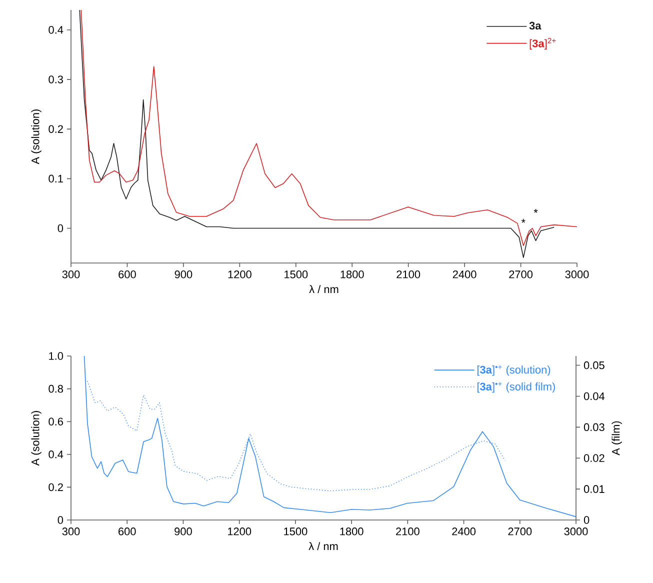 The height and width of the screenshot is (583, 653). I want to click on y-tick-label: 0.6, so click(55, 422).